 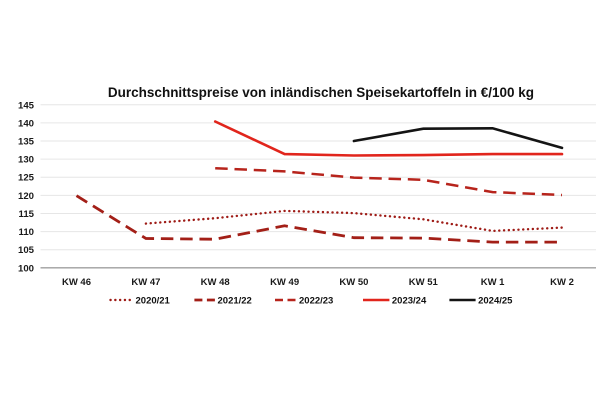 I want to click on svg-text: 115, so click(x=27, y=214).